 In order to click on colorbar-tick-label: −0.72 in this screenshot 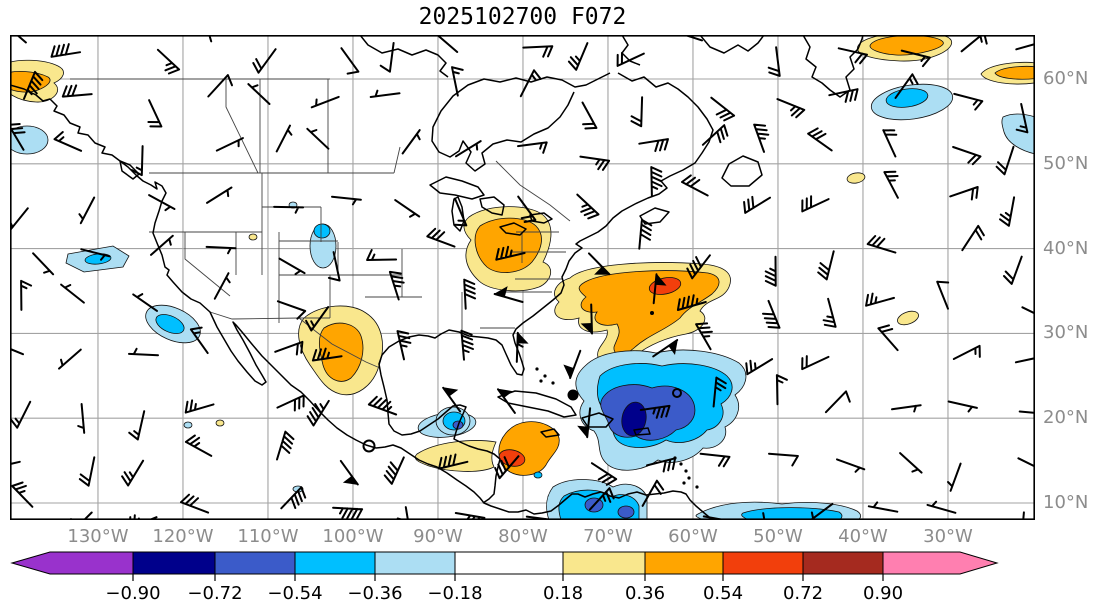, I will do `click(214, 593)`.